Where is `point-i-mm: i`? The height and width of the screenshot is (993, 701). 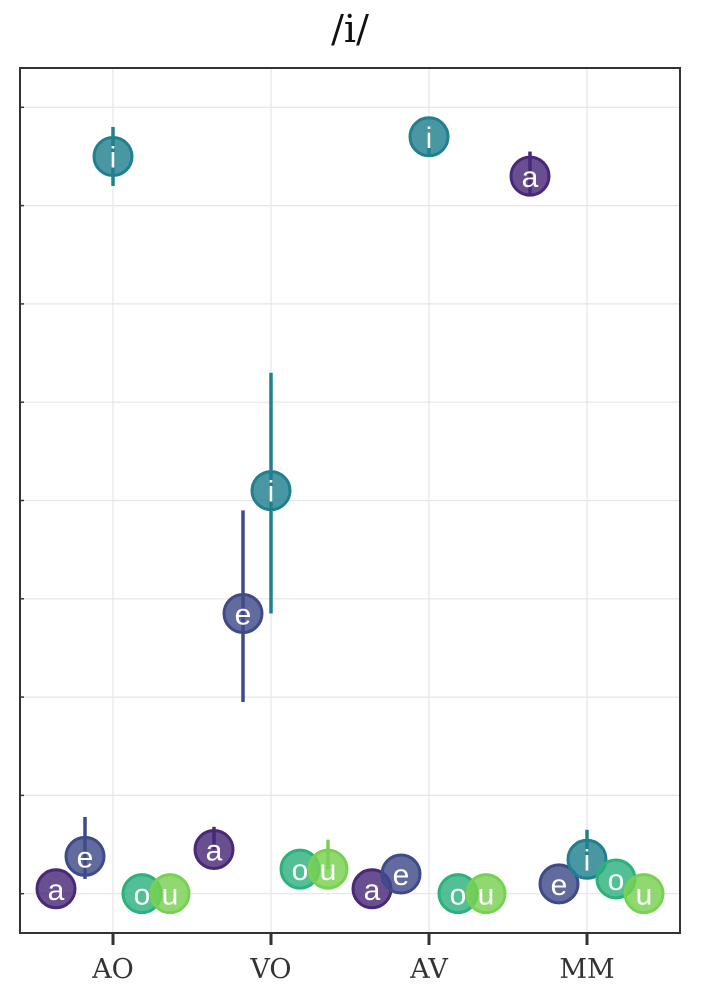
point-i-mm: i is located at coordinates (587, 859).